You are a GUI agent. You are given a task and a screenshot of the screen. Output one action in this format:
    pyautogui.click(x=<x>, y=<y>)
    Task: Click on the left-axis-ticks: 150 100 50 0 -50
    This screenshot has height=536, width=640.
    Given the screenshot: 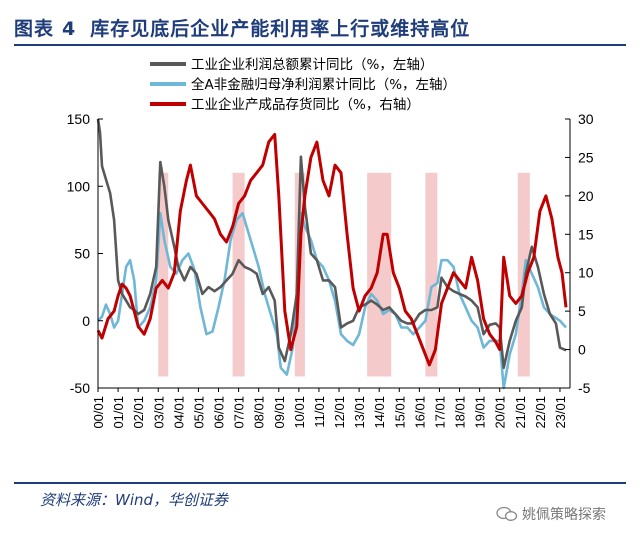 What is the action you would take?
    pyautogui.click(x=85, y=253)
    